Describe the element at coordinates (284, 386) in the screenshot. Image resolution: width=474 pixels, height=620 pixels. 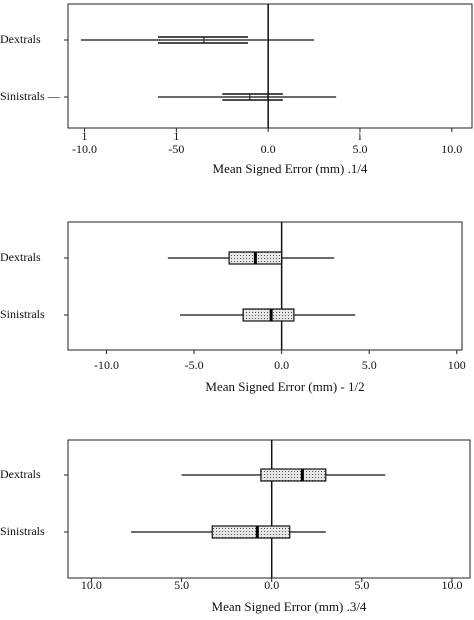
I see `x-axis-label: Mean Signed Error (mm) - 1/2` at that location.